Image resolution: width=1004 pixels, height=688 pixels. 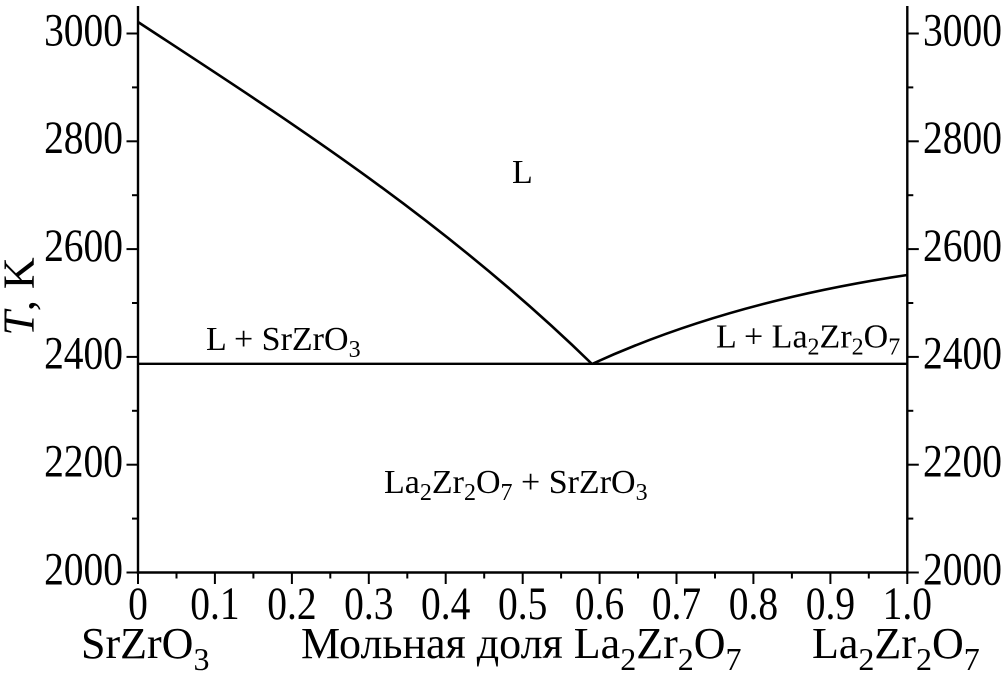 I want to click on svg-text: L, so click(x=522, y=172).